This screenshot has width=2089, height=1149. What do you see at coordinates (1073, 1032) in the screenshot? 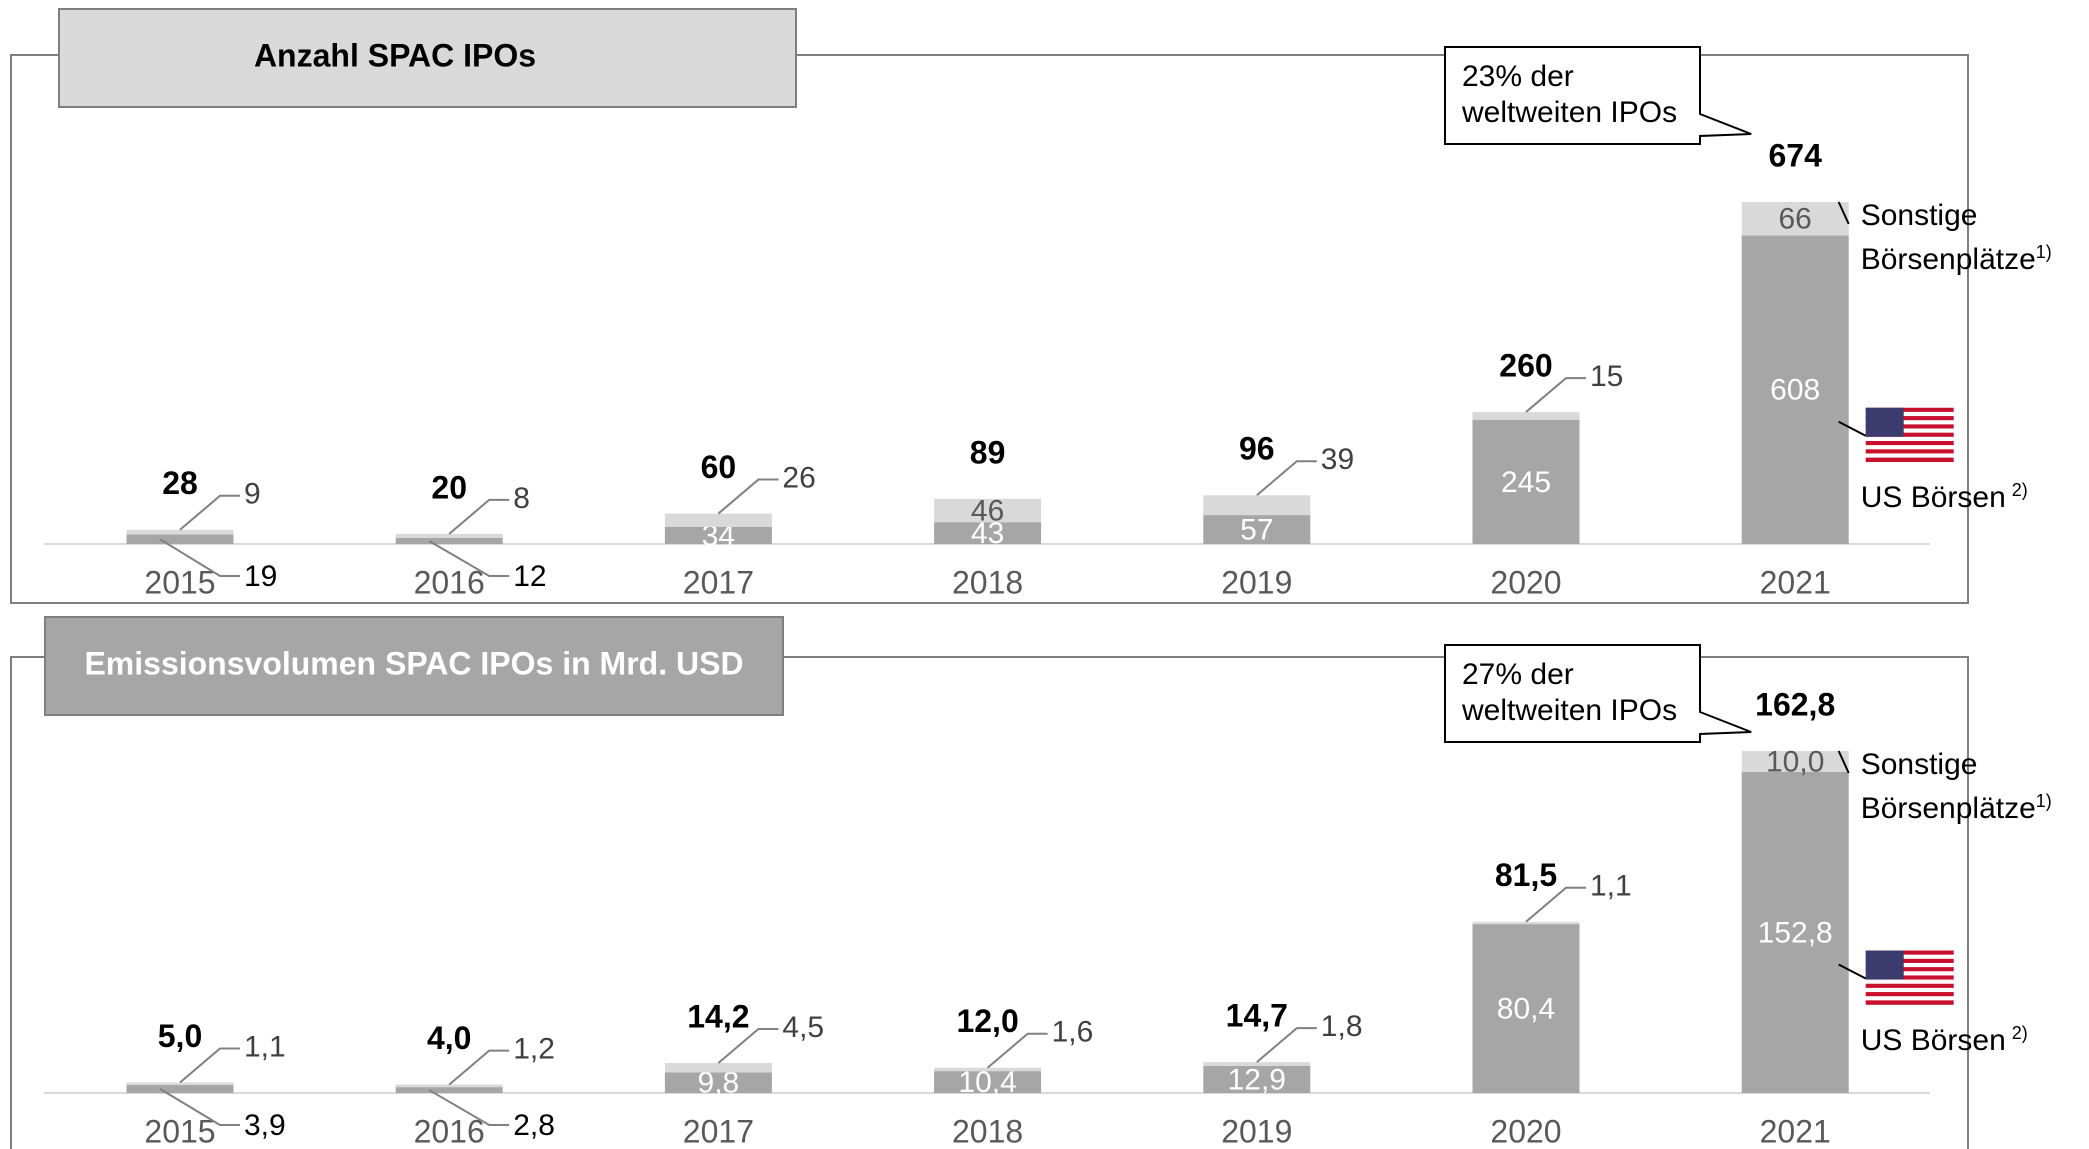
I see `value-label: 1,6` at bounding box center [1073, 1032].